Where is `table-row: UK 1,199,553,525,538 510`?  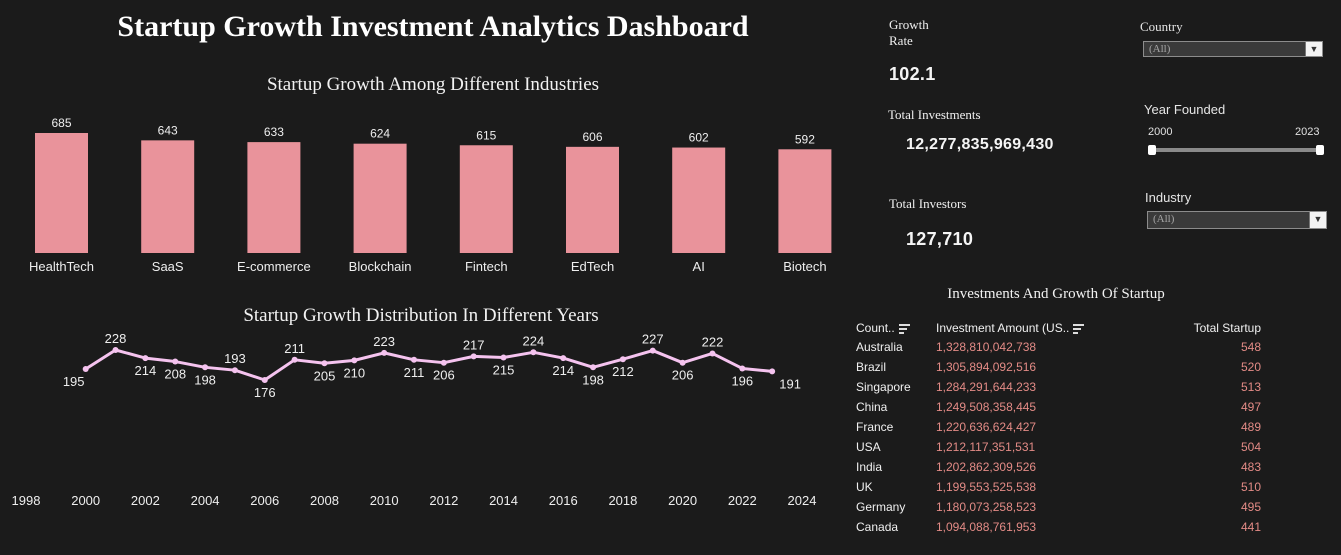 table-row: UK 1,199,553,525,538 510 is located at coordinates (1058, 487).